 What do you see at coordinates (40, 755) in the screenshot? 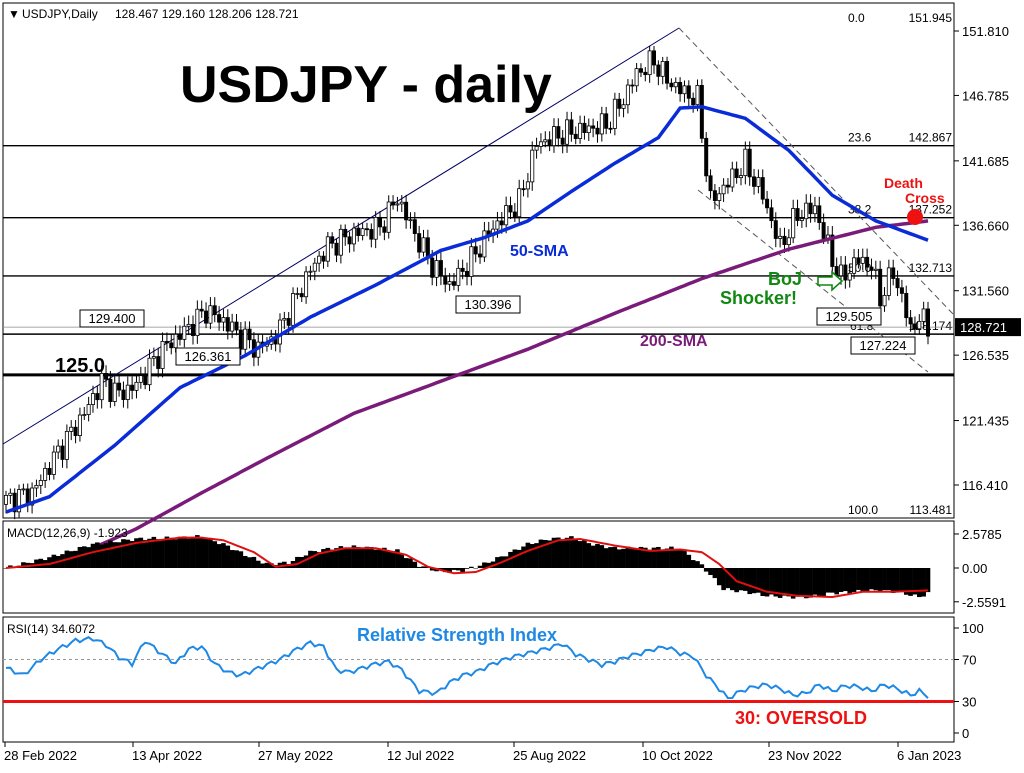
I see `x-tick-label: 28 Feb 2022` at bounding box center [40, 755].